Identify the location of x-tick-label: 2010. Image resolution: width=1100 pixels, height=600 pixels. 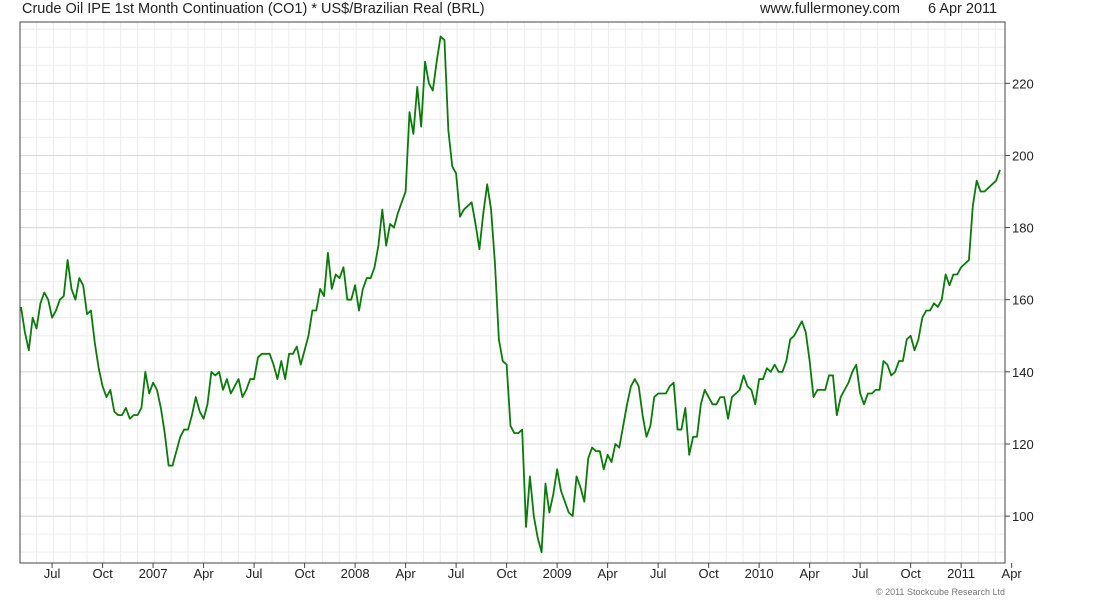
(759, 573).